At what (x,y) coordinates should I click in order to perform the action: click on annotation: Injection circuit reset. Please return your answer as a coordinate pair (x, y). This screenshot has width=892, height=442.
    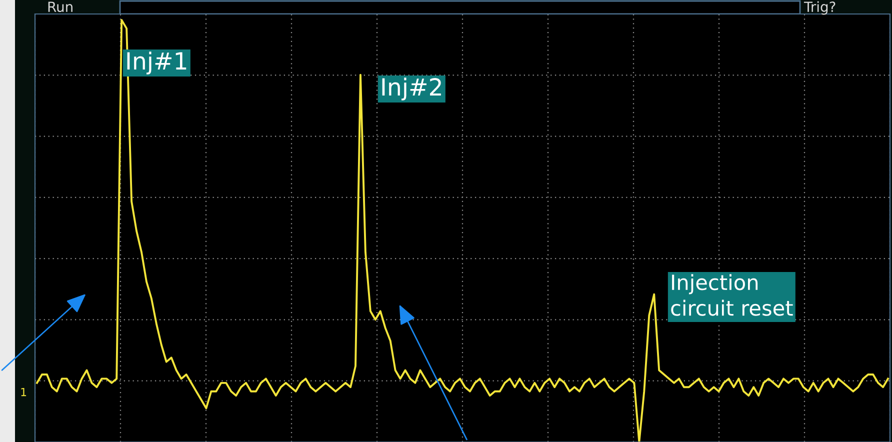
    Looking at the image, I should click on (732, 295).